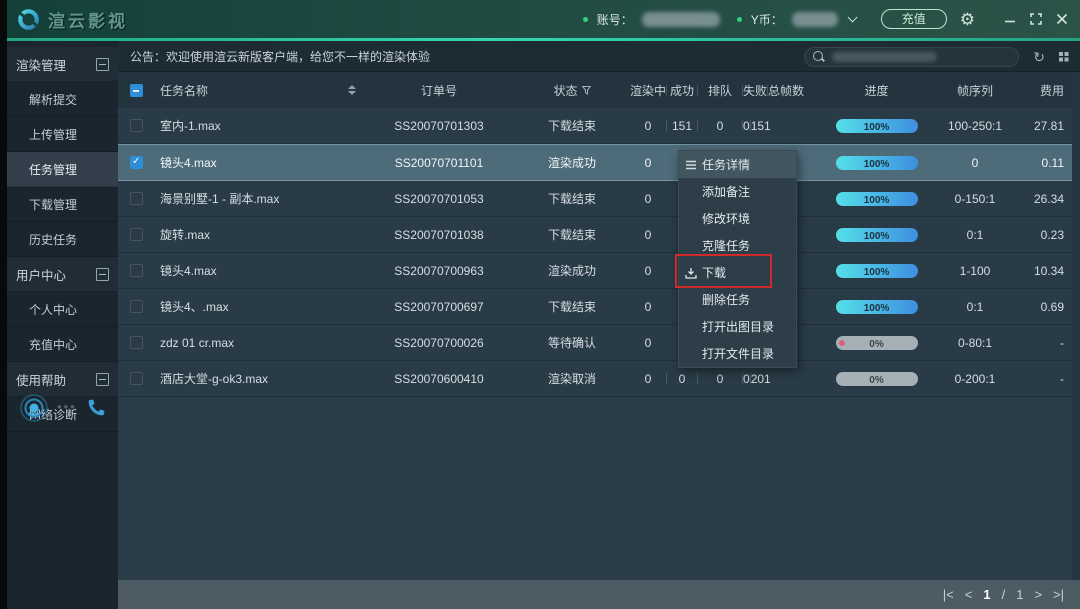  I want to click on select-all-checkbox, so click(136, 90).